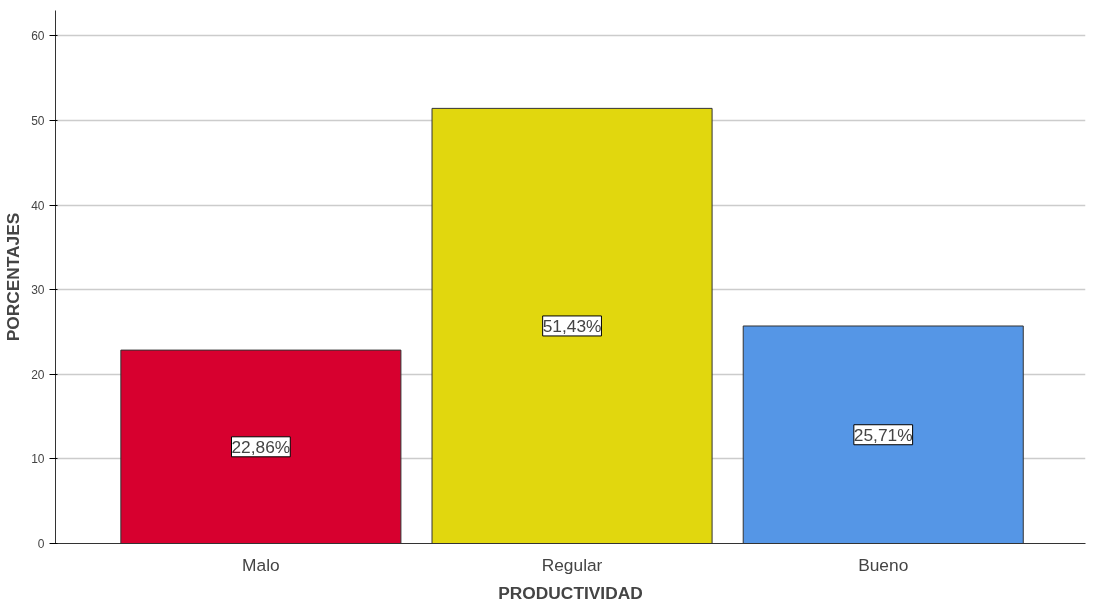 The width and height of the screenshot is (1096, 612). Describe the element at coordinates (261, 564) in the screenshot. I see `x-tick-label: Malo` at that location.